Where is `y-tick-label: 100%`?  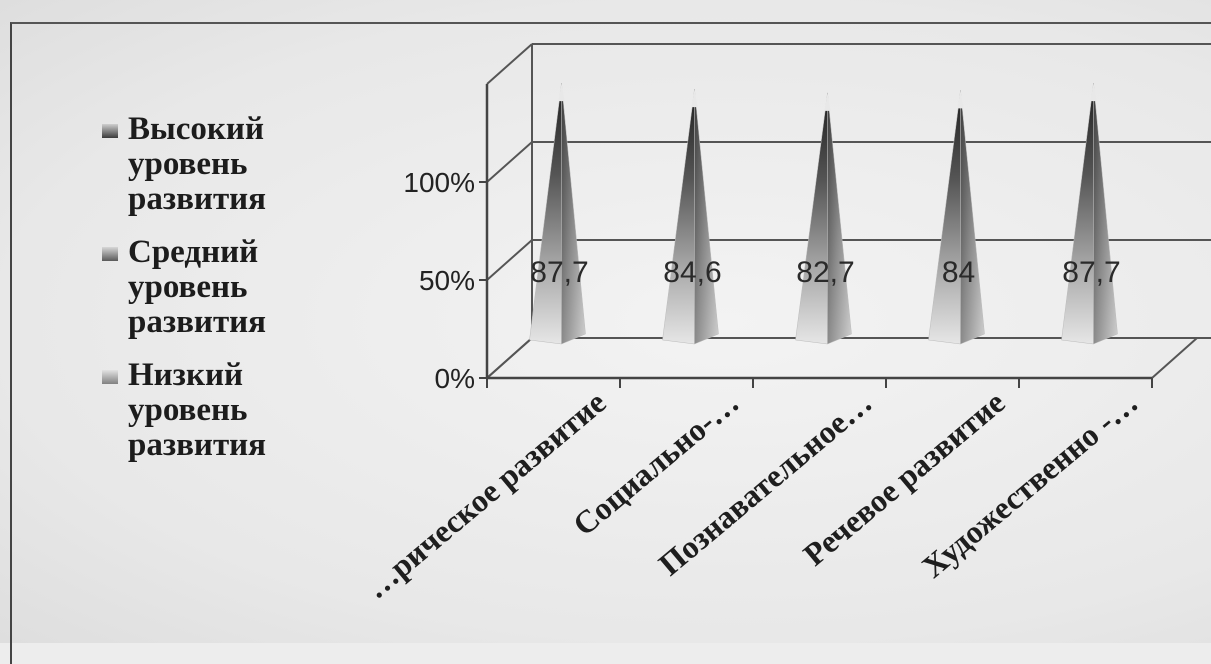
y-tick-label: 100% is located at coordinates (439, 182).